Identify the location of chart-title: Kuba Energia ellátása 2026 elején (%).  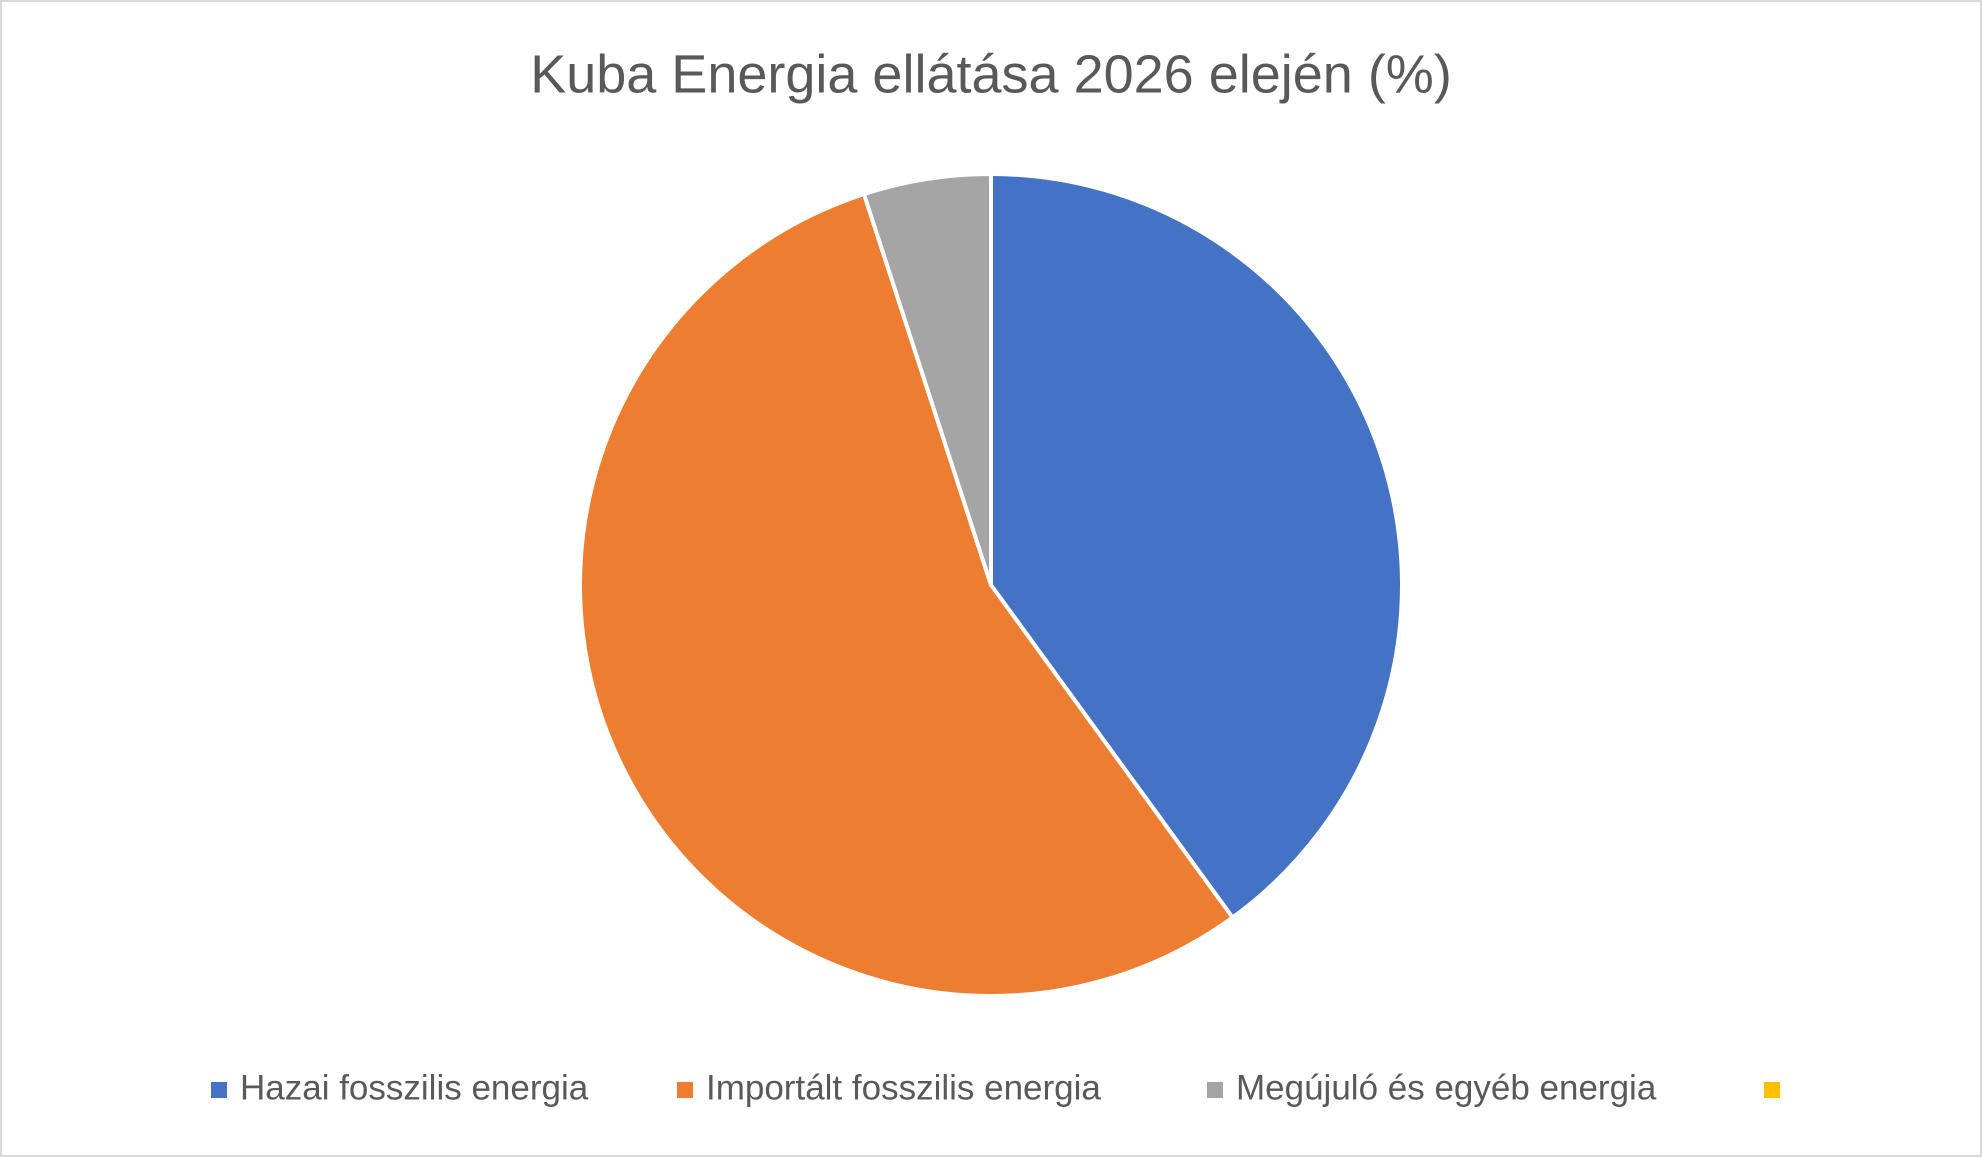
(991, 74).